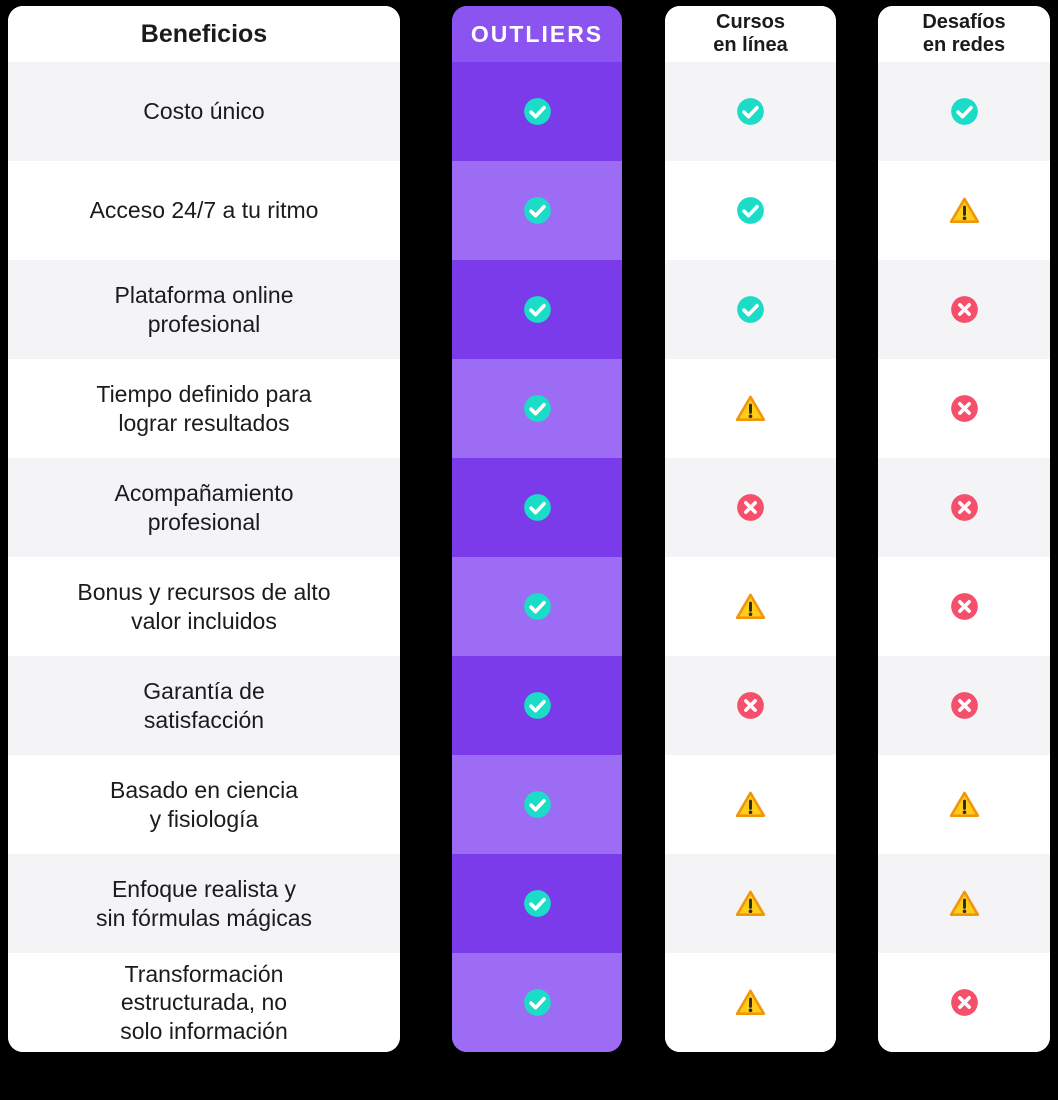 The height and width of the screenshot is (1100, 1058). I want to click on benefit-row: Acompañamiento profesional, so click(204, 507).